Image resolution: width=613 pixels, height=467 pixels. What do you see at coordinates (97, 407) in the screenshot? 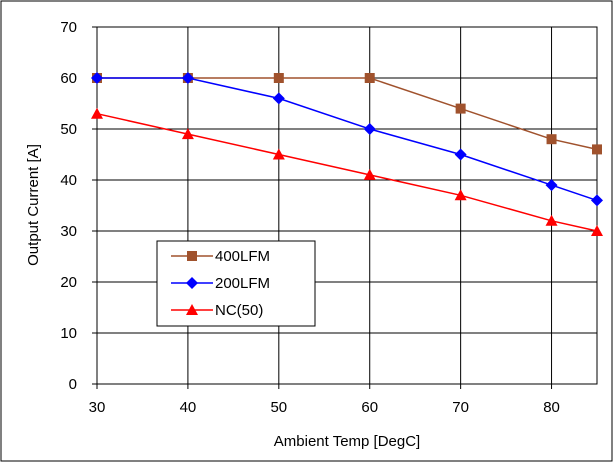
I see `x-tick-label: 30` at bounding box center [97, 407].